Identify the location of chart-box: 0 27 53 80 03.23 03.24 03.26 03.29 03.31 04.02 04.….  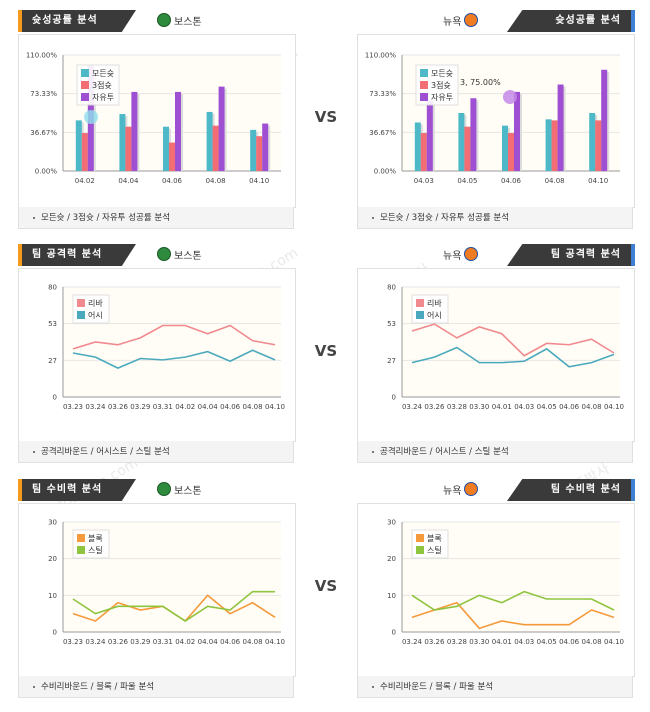
(157, 355).